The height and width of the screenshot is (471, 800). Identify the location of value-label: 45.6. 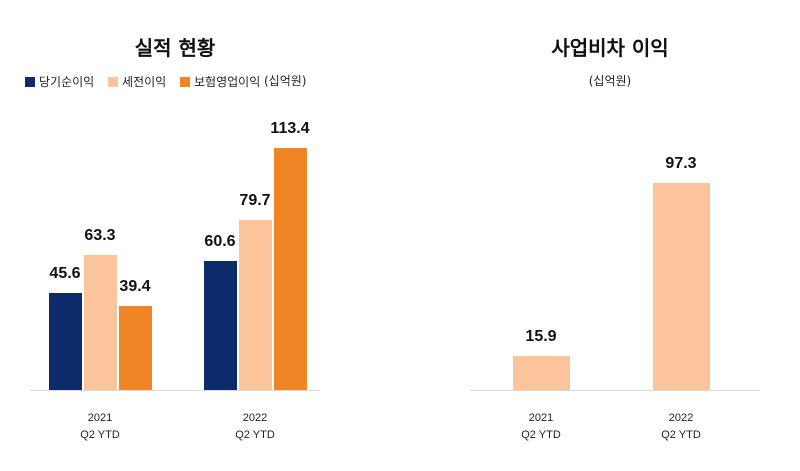
(65, 273).